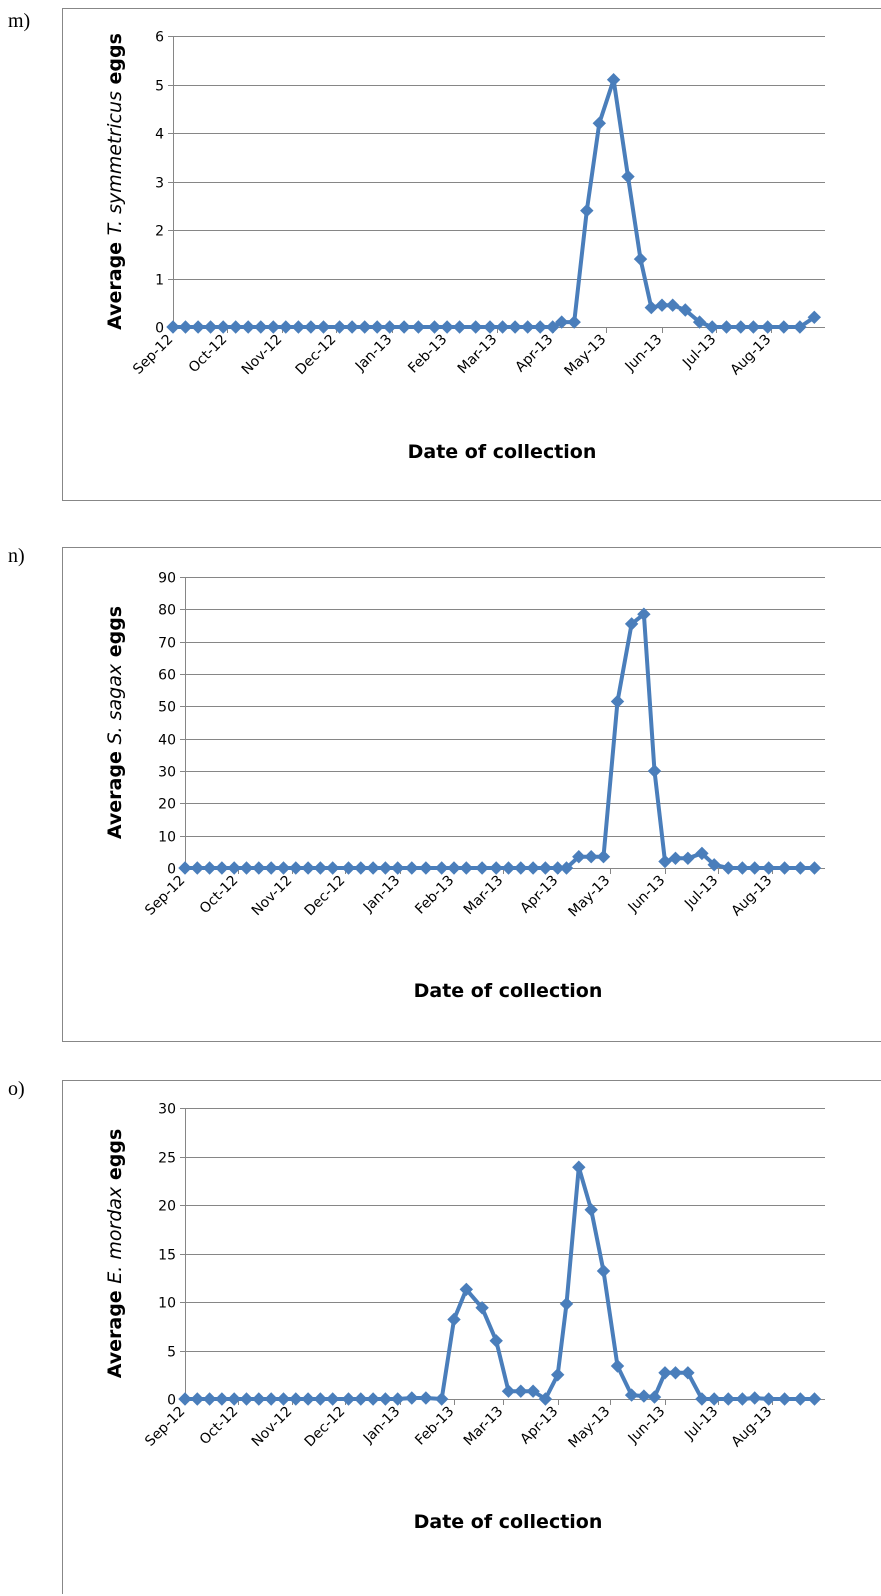 The image size is (881, 1596). What do you see at coordinates (16, 556) in the screenshot?
I see `panel-label-n: n)` at bounding box center [16, 556].